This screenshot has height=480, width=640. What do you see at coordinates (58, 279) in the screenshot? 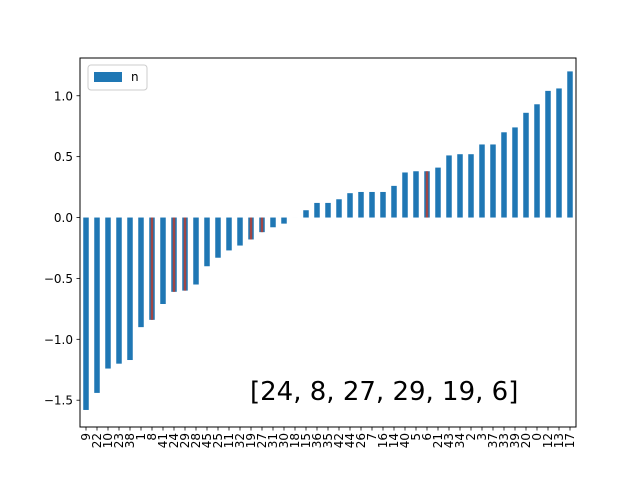
I see `y-tick-label: −0.5` at bounding box center [58, 279].